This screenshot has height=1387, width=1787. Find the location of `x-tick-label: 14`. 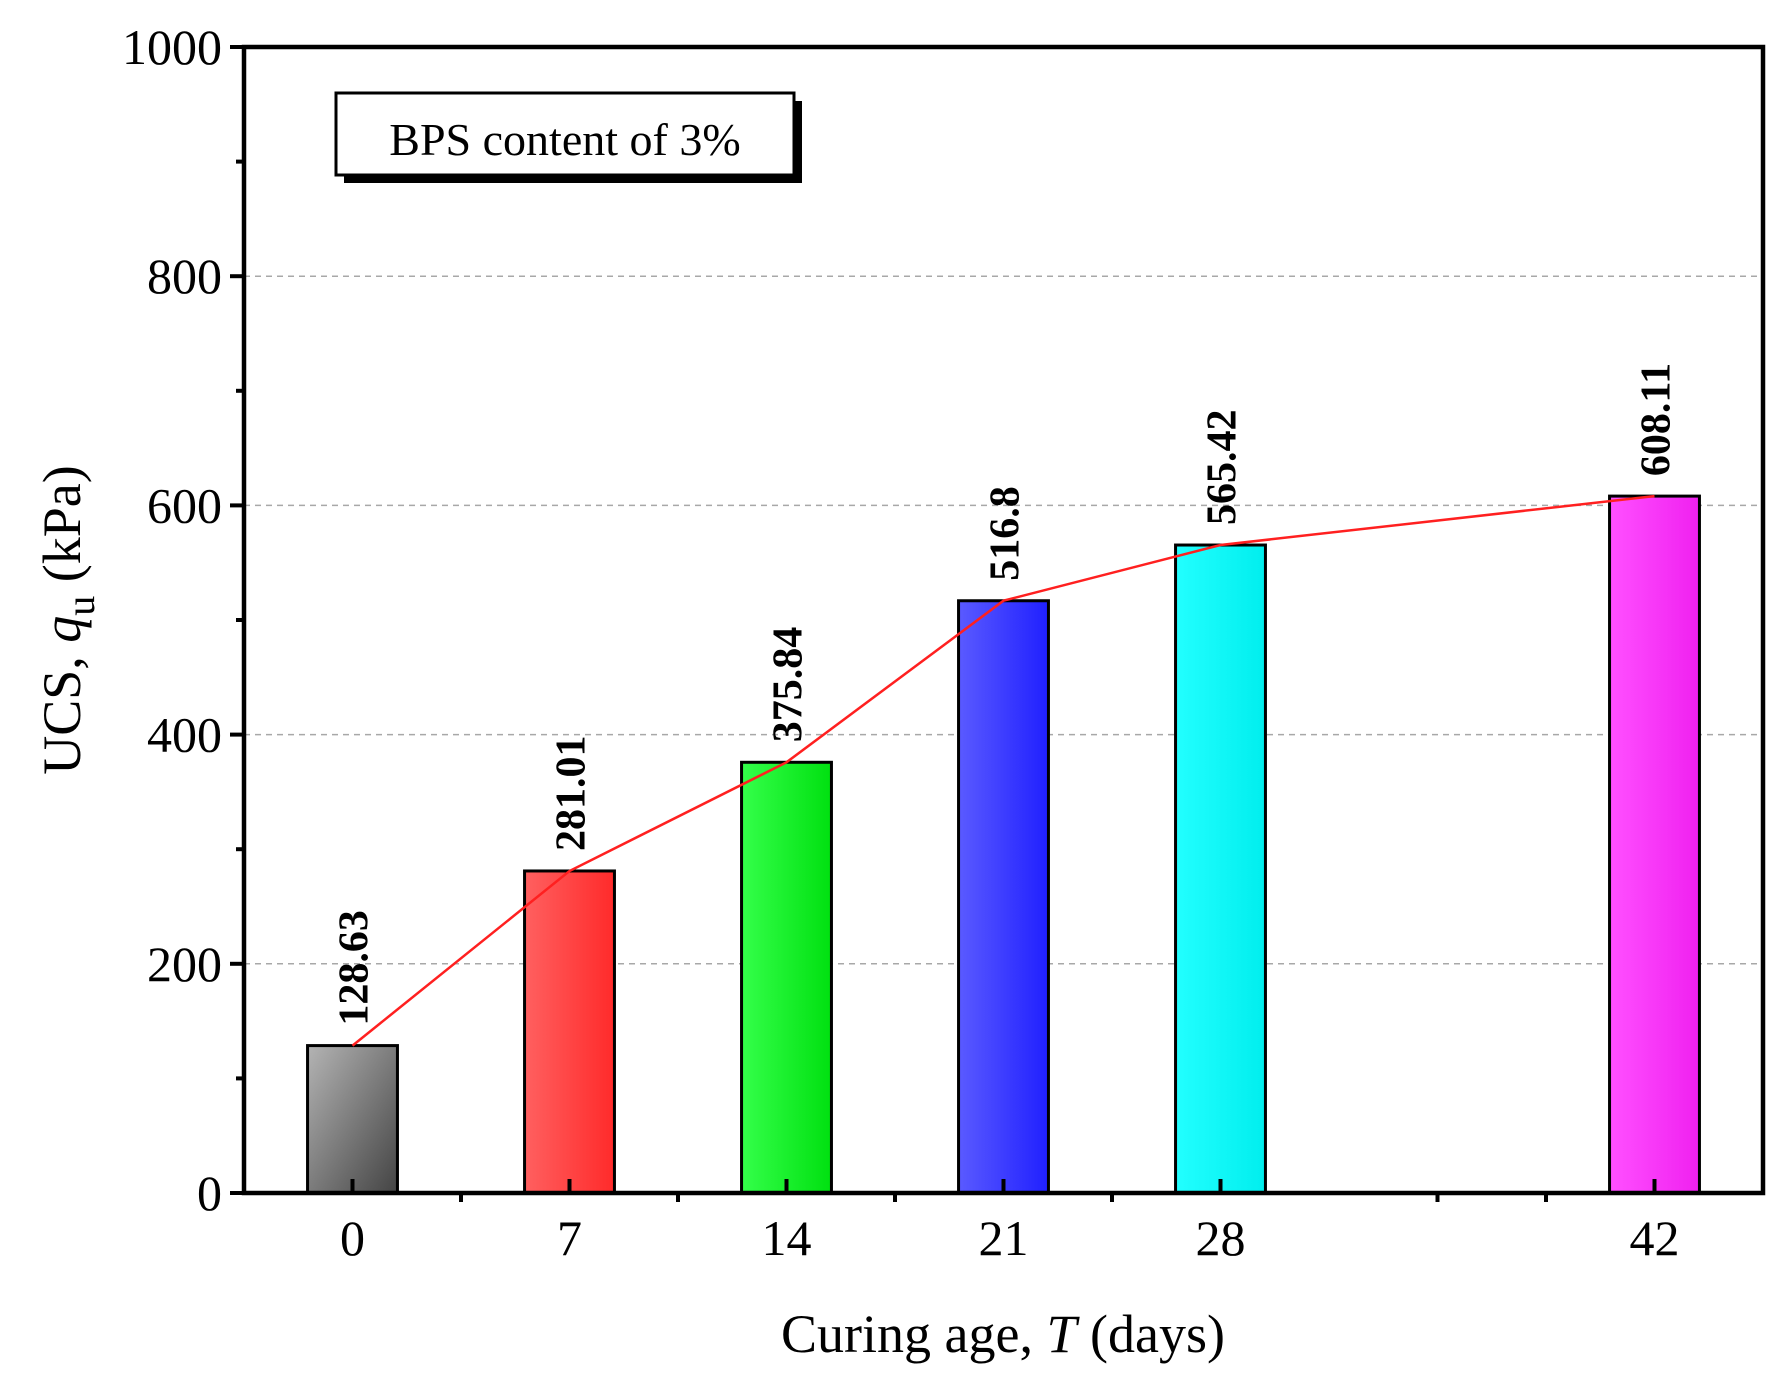

x-tick-label: 14 is located at coordinates (787, 1238).